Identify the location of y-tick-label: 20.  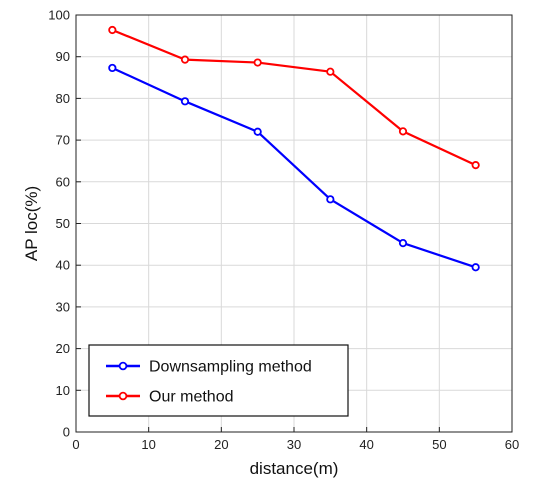
(63, 348).